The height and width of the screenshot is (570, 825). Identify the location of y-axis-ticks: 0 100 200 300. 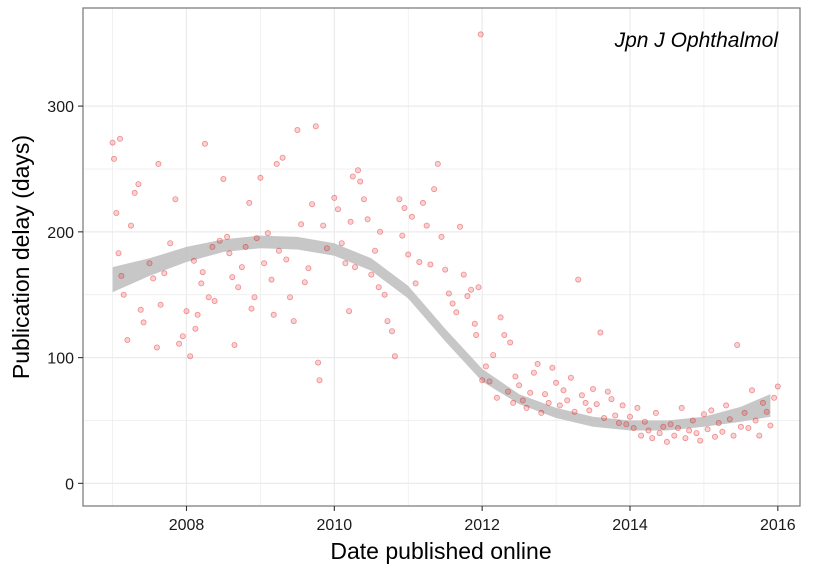
(65, 296).